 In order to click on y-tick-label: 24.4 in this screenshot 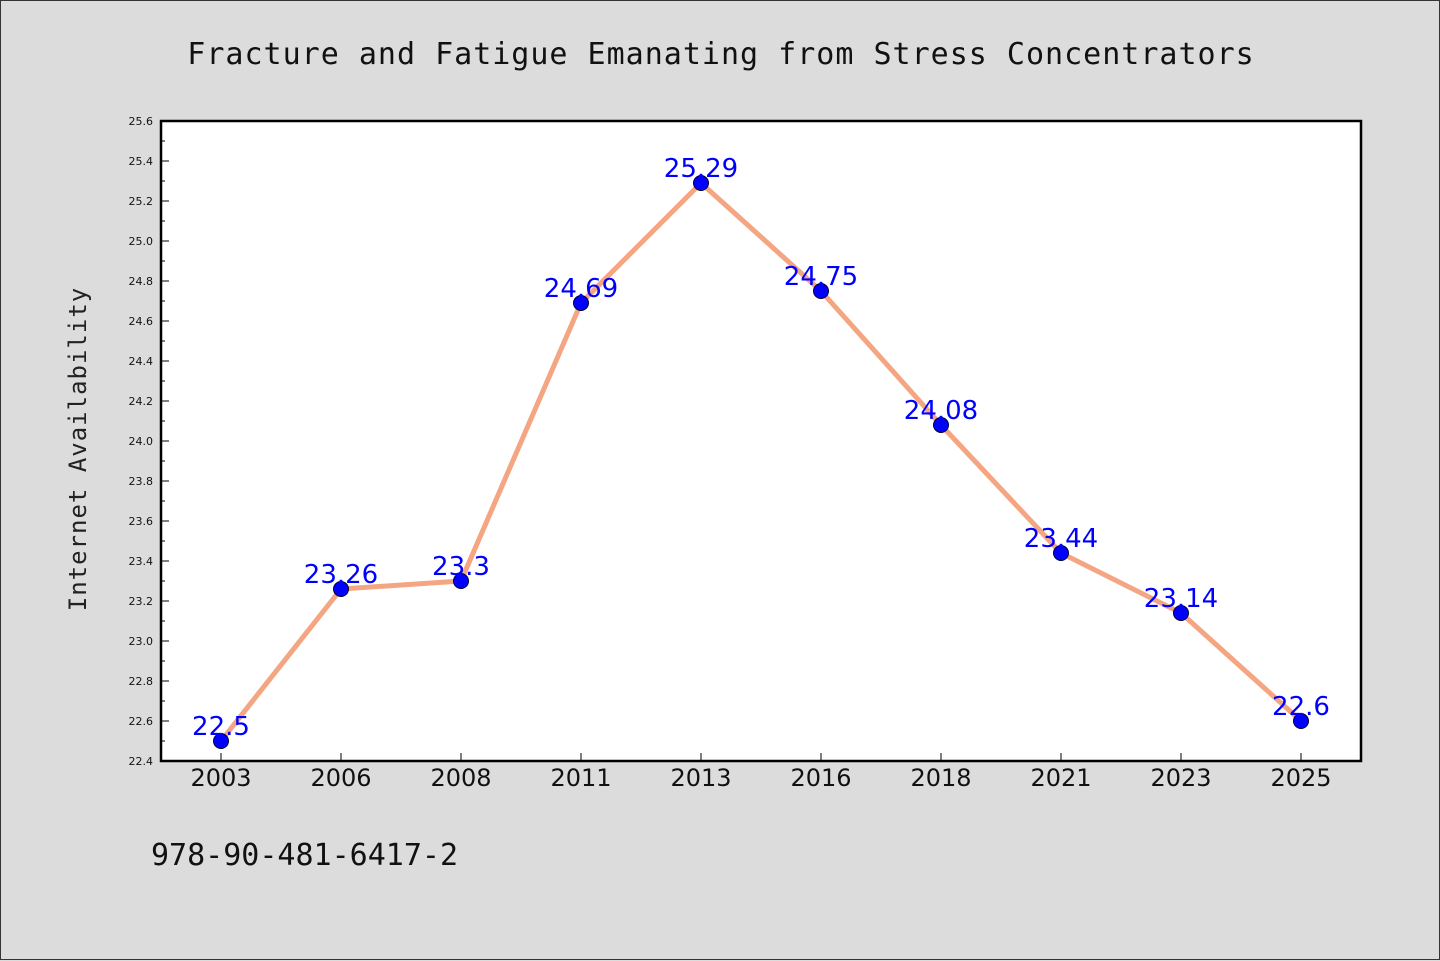, I will do `click(141, 361)`.